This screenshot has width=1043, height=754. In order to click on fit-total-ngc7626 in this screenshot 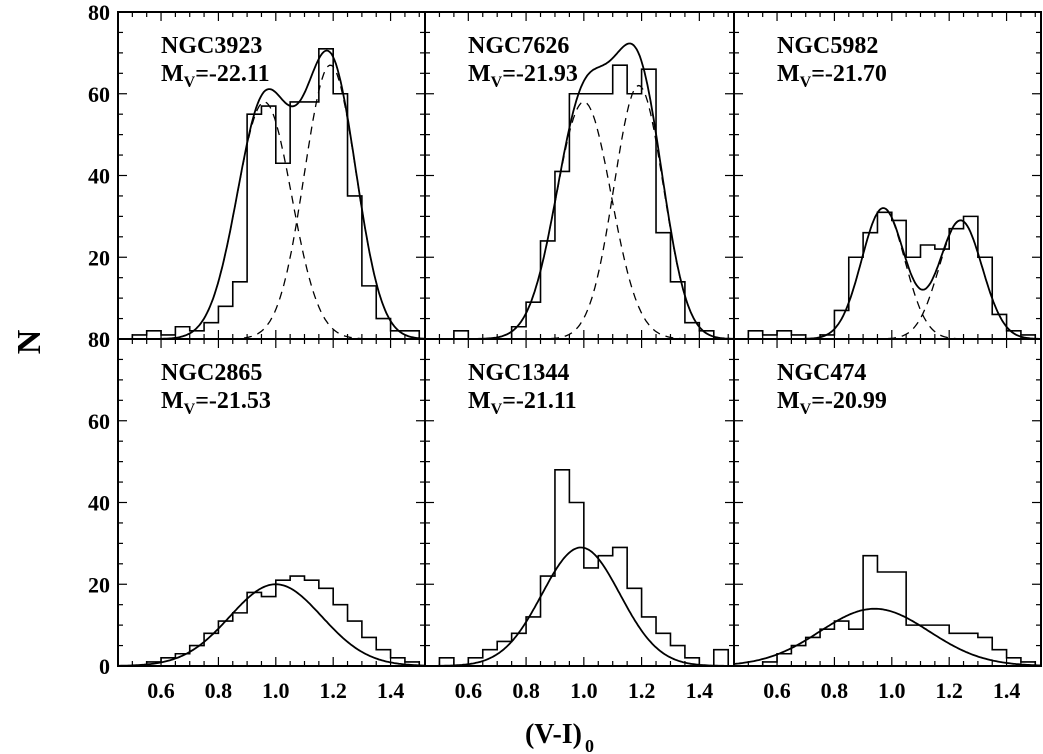, I will do `click(580, 191)`.